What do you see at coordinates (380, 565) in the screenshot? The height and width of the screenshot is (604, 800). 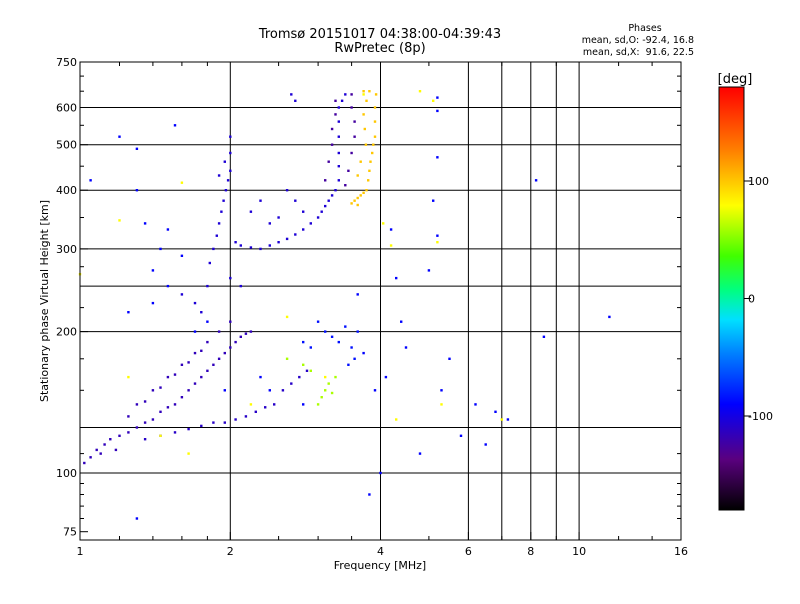 I see `x-axis-label: Frequency [MHz]` at bounding box center [380, 565].